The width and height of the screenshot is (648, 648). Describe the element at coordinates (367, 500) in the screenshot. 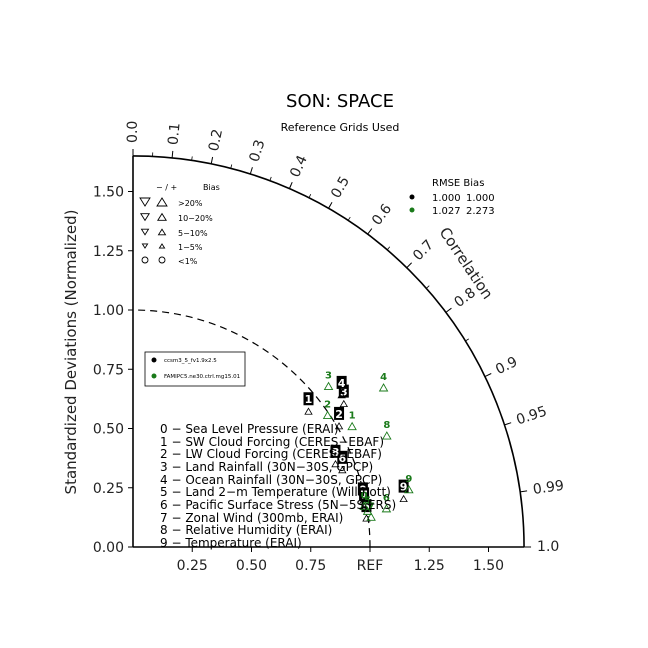

I see `point-label: 5` at that location.